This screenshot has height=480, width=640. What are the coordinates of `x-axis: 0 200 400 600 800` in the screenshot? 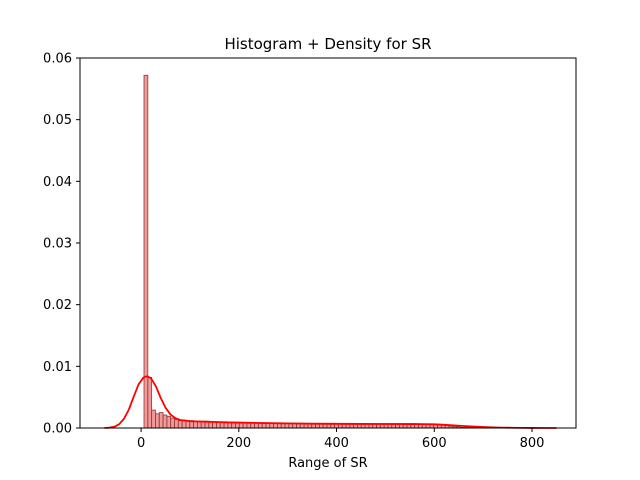 It's located at (340, 439).